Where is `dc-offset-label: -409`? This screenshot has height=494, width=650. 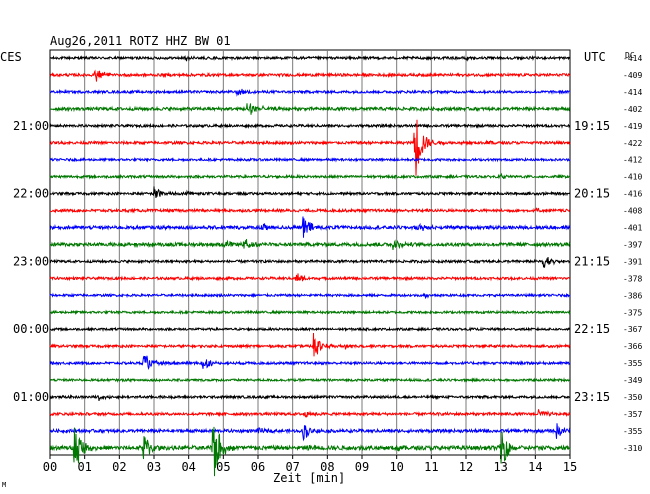
dc-offset-label: -409 is located at coordinates (632, 75).